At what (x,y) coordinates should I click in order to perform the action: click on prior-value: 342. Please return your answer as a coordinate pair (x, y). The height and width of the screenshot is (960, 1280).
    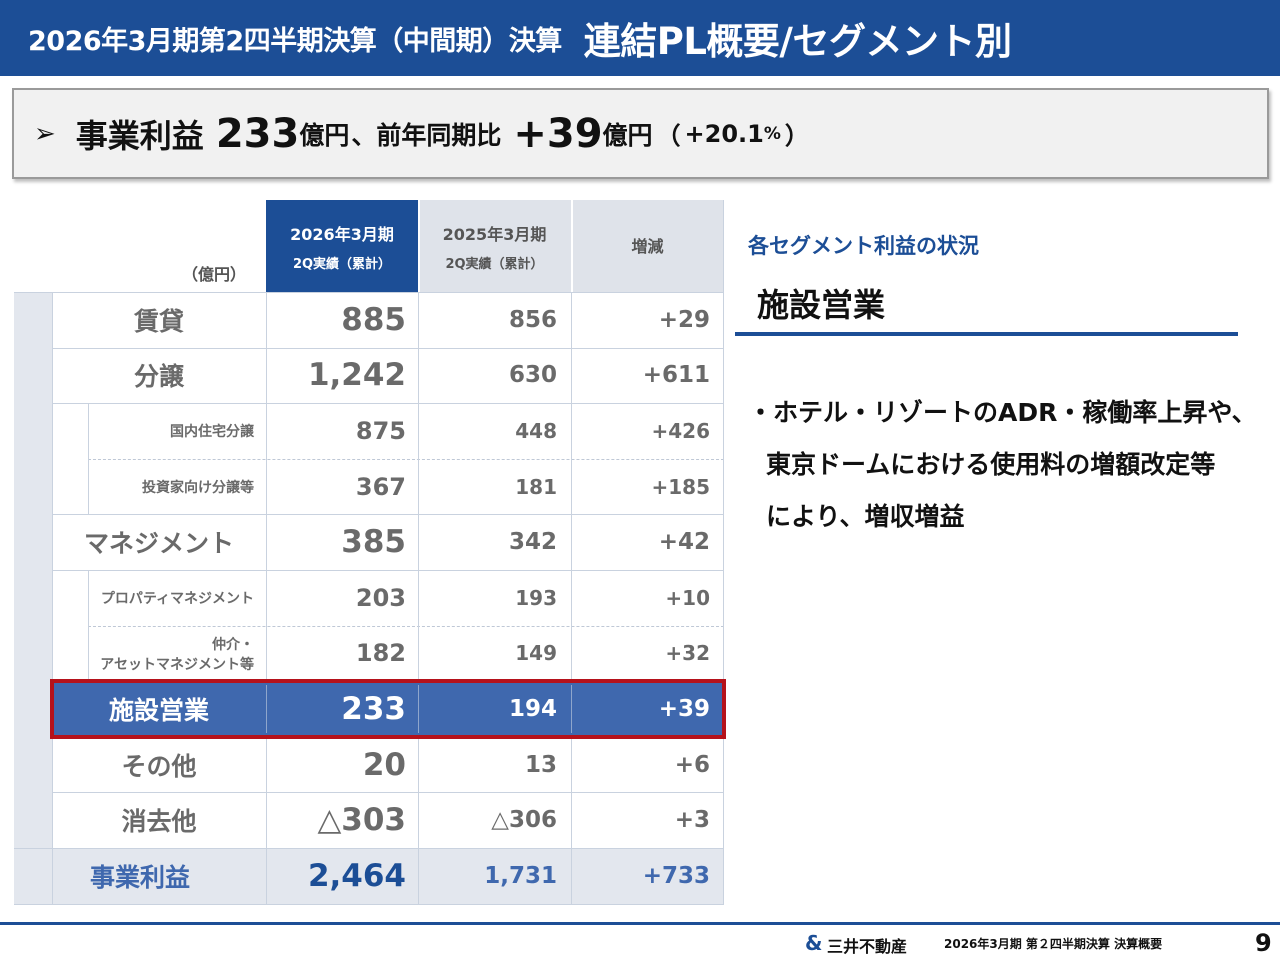
    Looking at the image, I should click on (532, 542).